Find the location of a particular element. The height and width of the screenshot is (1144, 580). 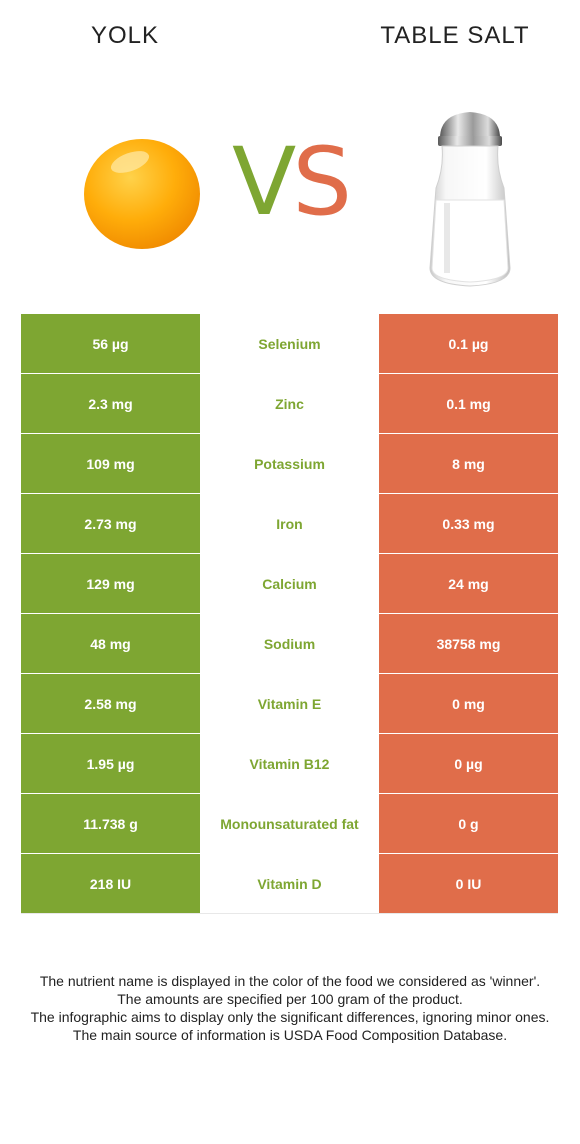

nutrient-name-cell: Iron is located at coordinates (289, 523).